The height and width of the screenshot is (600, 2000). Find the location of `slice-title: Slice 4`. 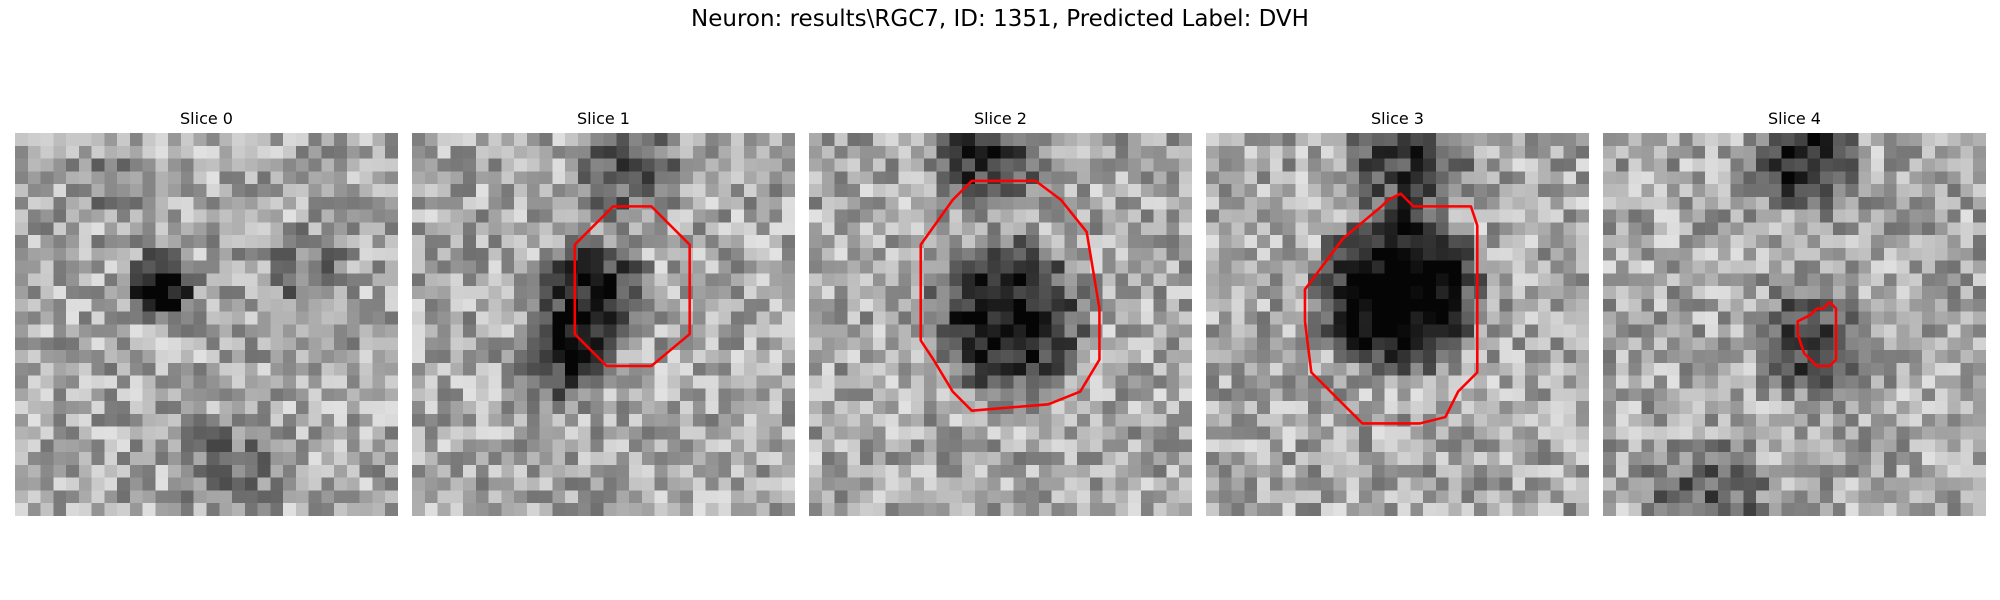

slice-title: Slice 4 is located at coordinates (1794, 118).